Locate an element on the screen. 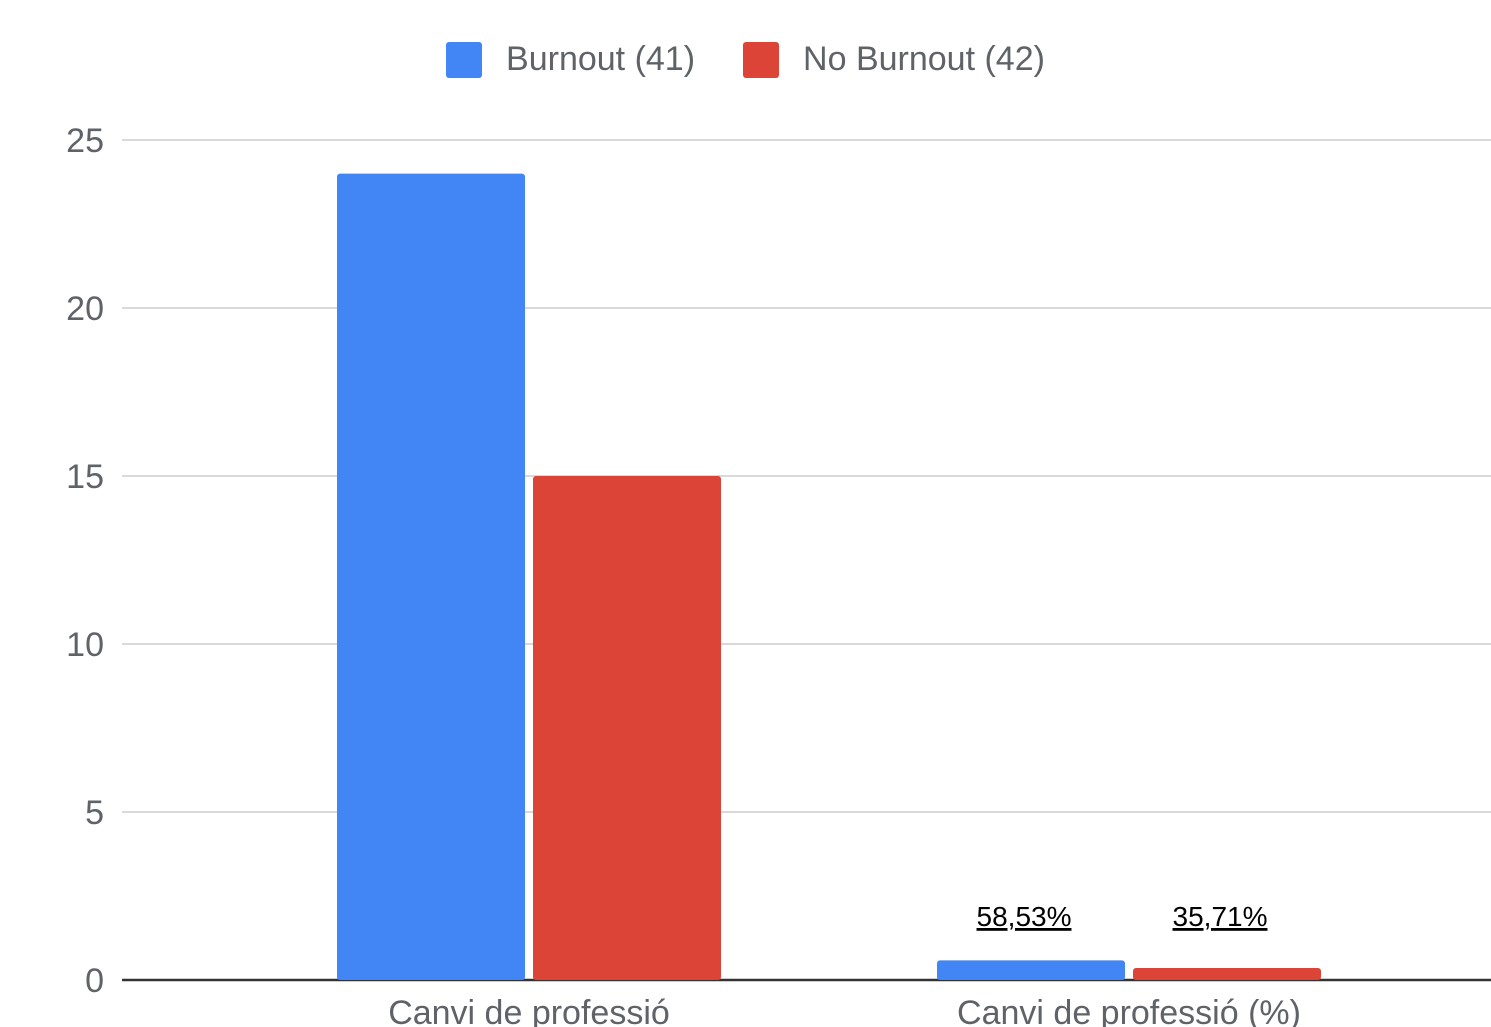 The width and height of the screenshot is (1491, 1027). legend-item-burnout: Burnout (41) is located at coordinates (570, 59).